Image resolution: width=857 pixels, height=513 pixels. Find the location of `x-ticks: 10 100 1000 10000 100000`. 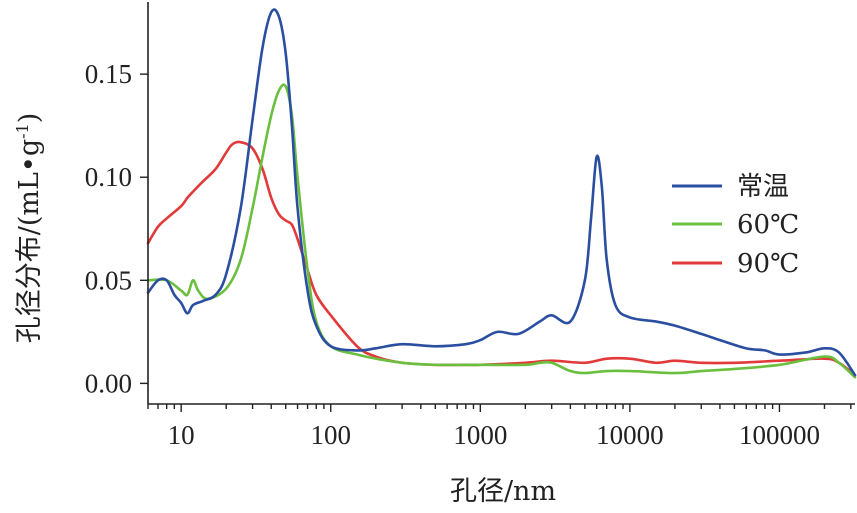

x-ticks: 10 100 1000 10000 100000 is located at coordinates (499, 427).